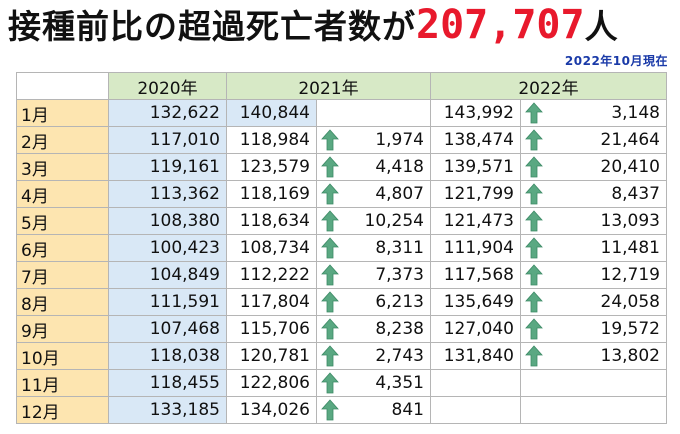  Describe the element at coordinates (386, 329) in the screenshot. I see `diff-2021-cell: 8,238` at that location.